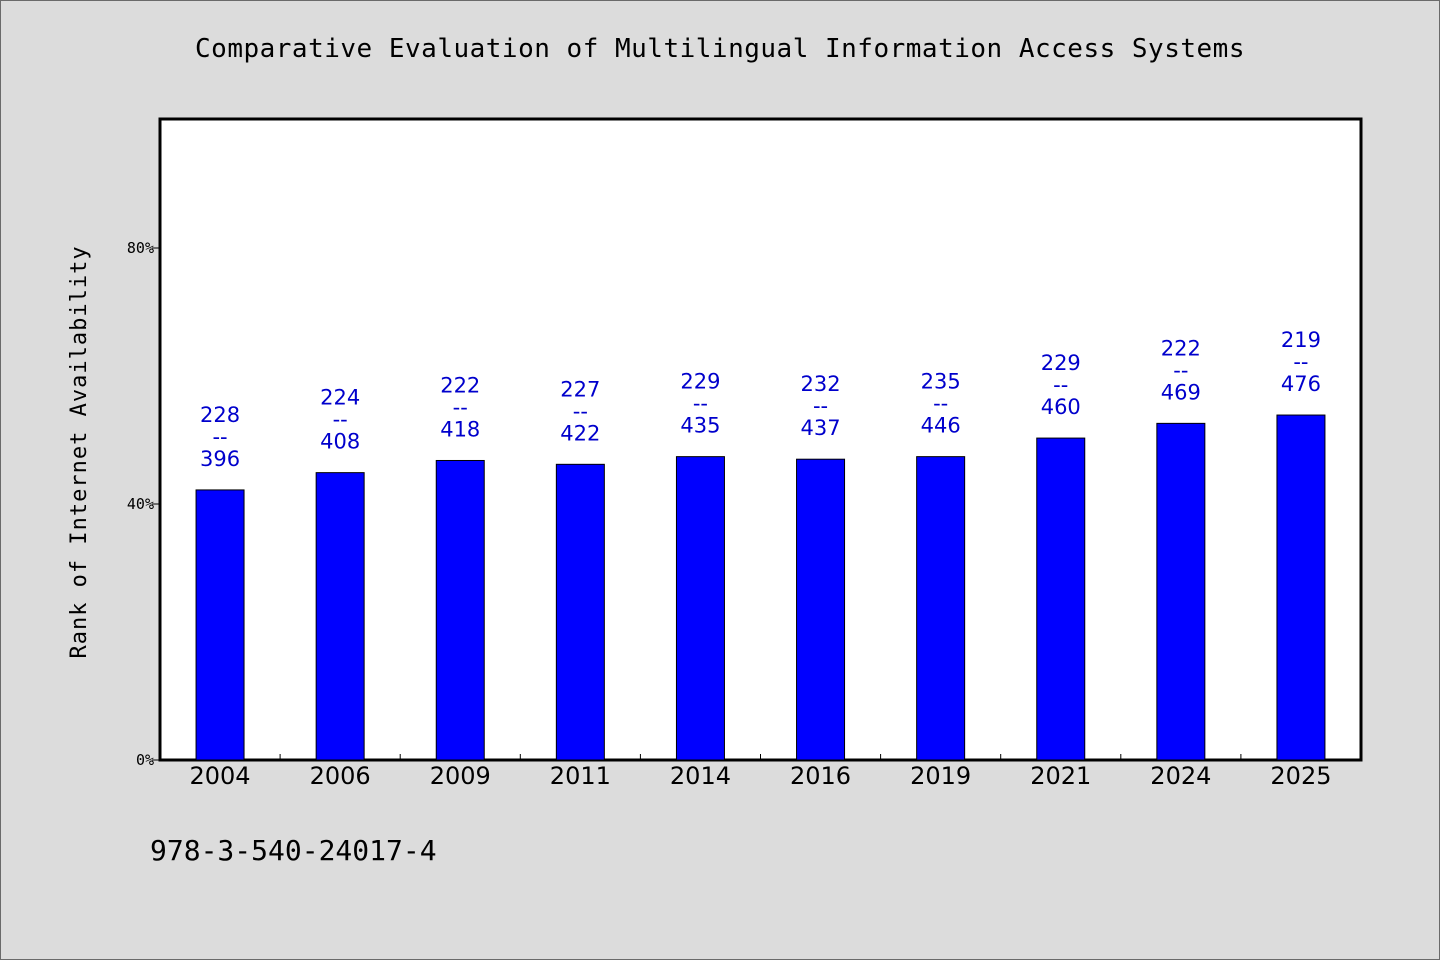  What do you see at coordinates (940, 776) in the screenshot?
I see `x-tick-label: 2019` at bounding box center [940, 776].